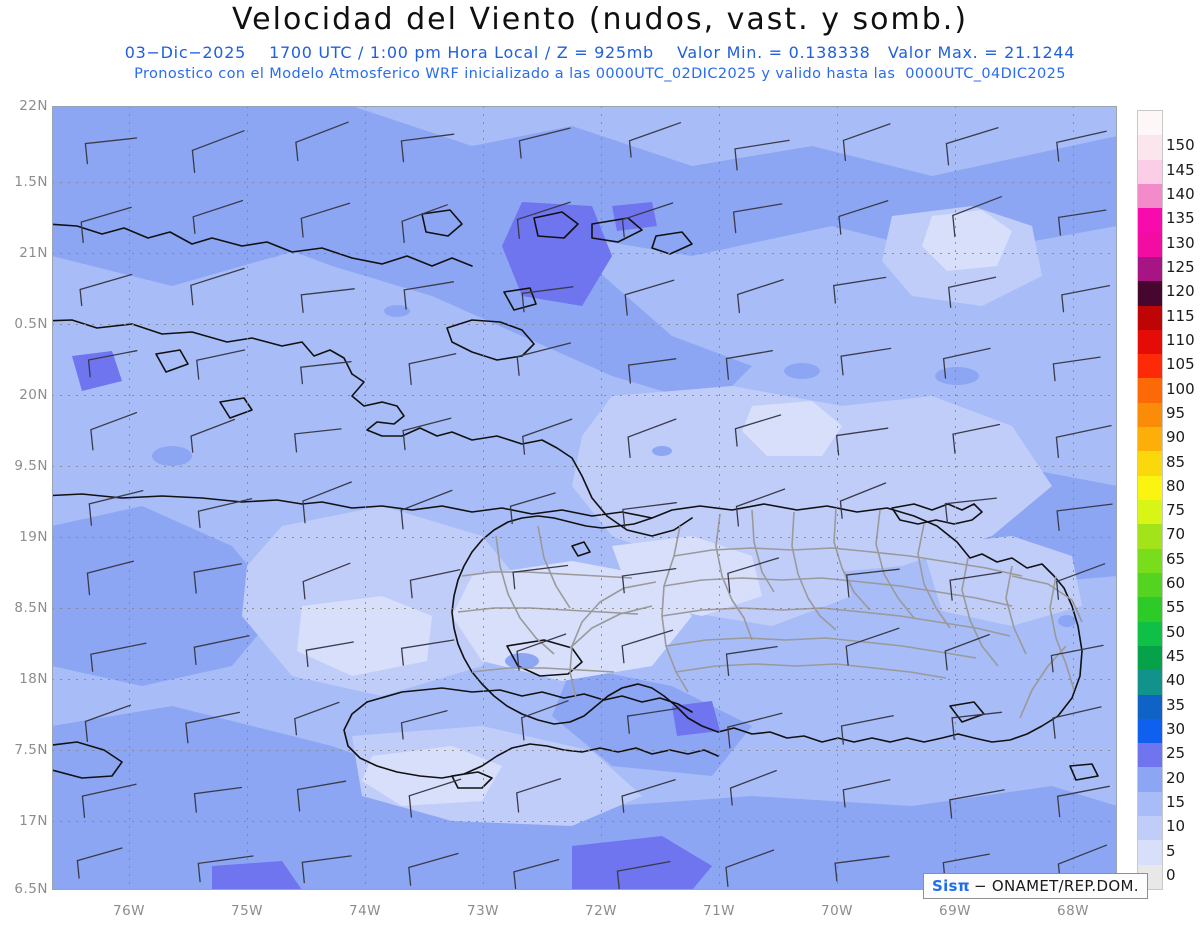 The height and width of the screenshot is (927, 1200). Describe the element at coordinates (1176, 558) in the screenshot. I see `colorbar-tick-label: 65` at that location.